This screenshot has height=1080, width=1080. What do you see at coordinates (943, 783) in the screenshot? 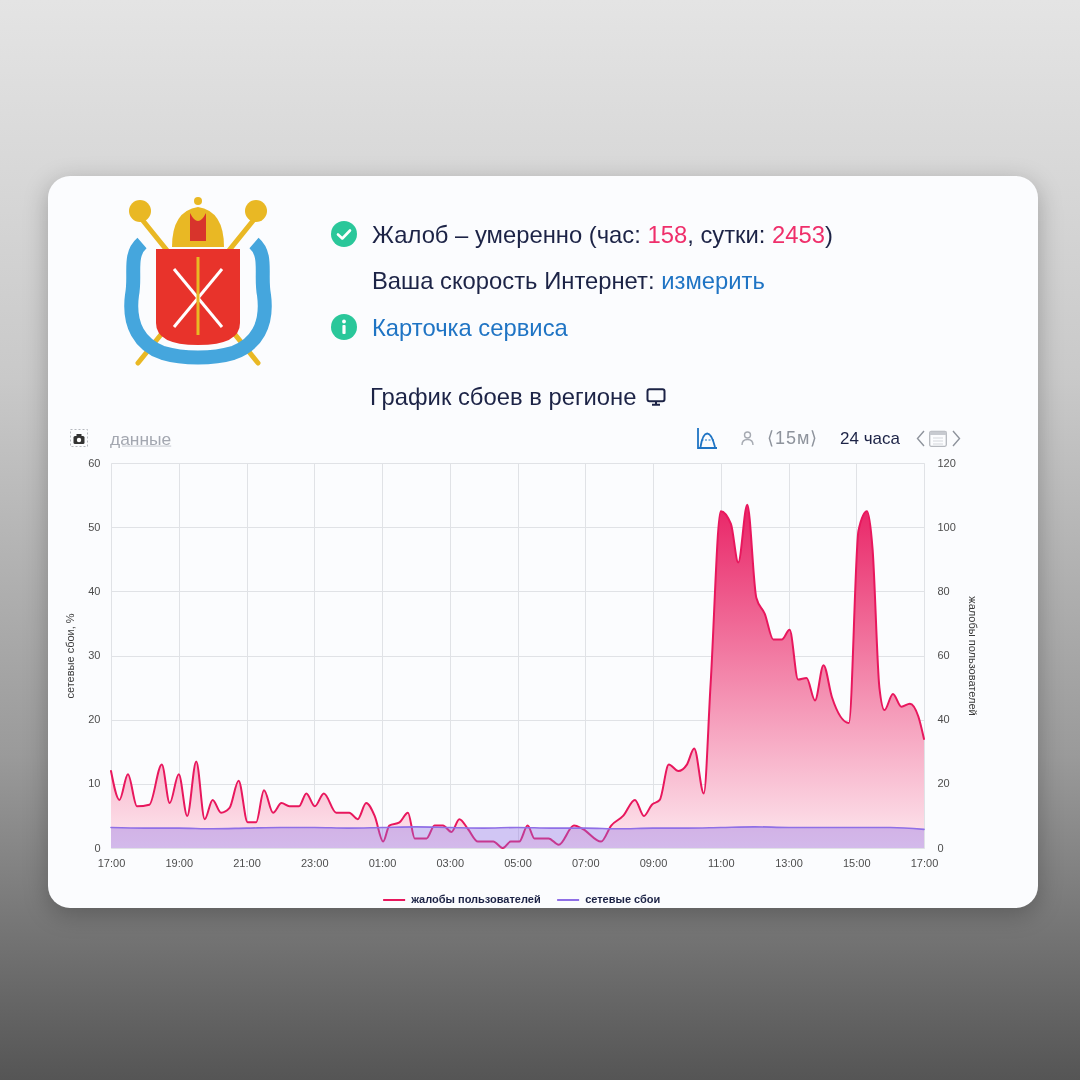
I see `y2-tick-label: 20` at bounding box center [943, 783].